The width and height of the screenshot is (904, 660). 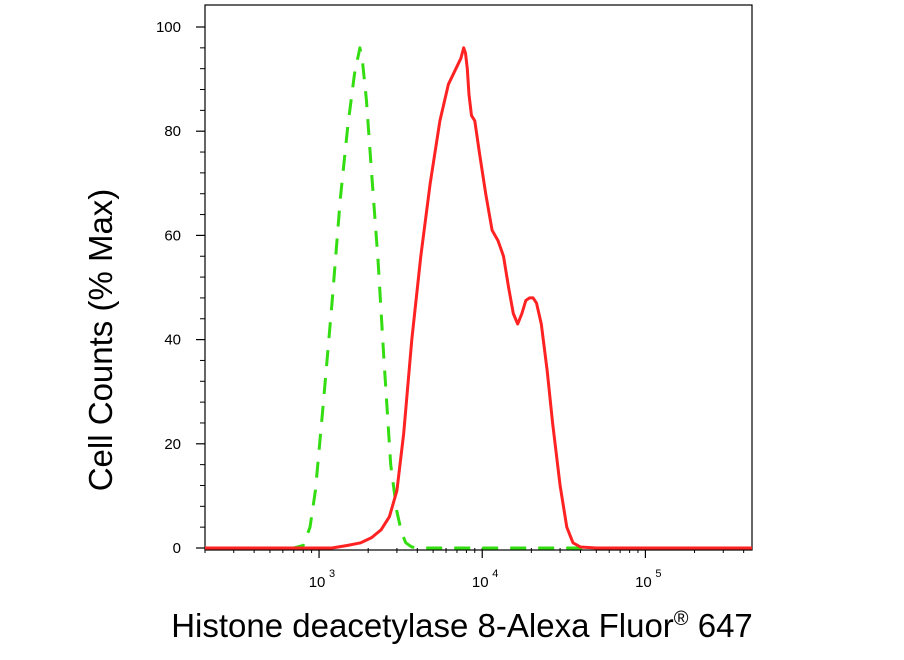 What do you see at coordinates (180, 288) in the screenshot?
I see `y-axis: 0 20 40 60 80 100` at bounding box center [180, 288].